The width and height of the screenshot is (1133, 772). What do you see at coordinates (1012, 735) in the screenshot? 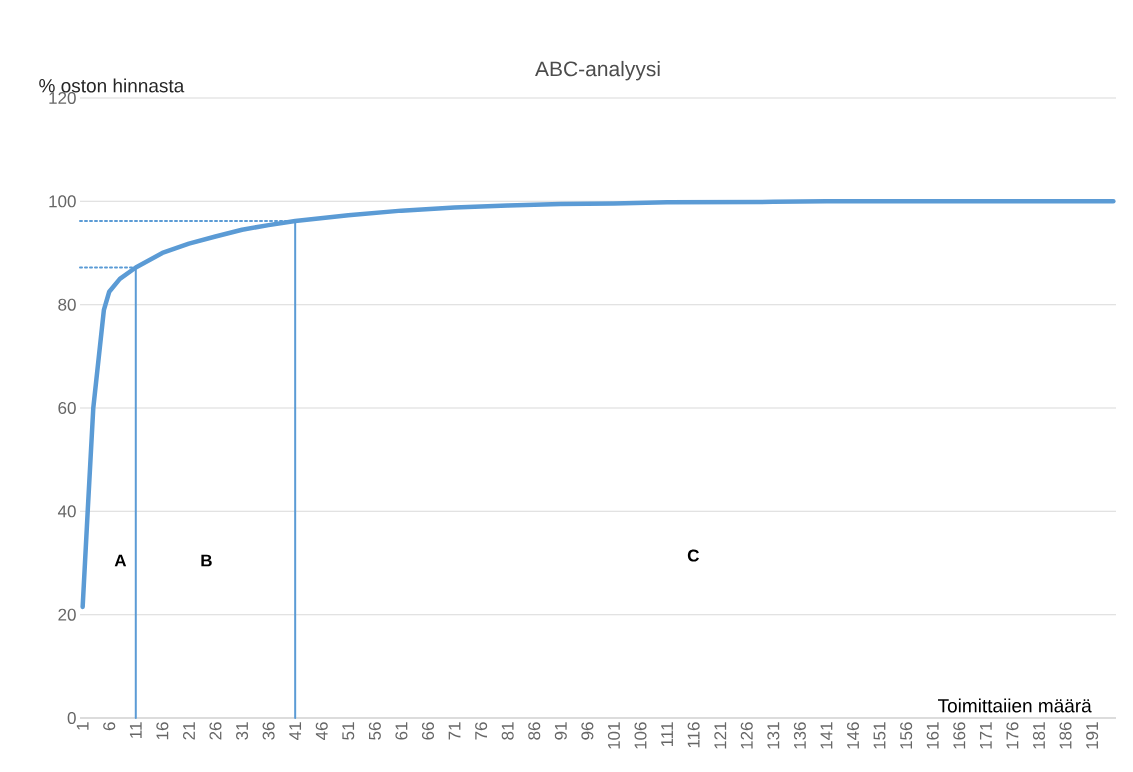
I see `x-tick-label: 176` at bounding box center [1012, 735].